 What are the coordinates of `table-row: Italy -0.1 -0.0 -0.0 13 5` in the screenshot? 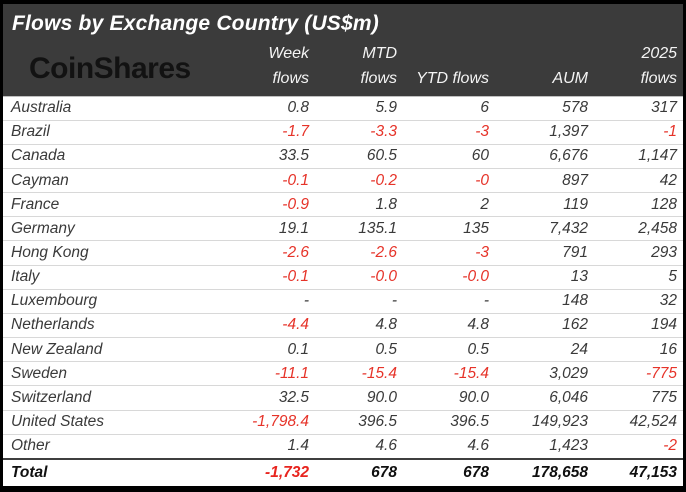 It's located at (343, 277).